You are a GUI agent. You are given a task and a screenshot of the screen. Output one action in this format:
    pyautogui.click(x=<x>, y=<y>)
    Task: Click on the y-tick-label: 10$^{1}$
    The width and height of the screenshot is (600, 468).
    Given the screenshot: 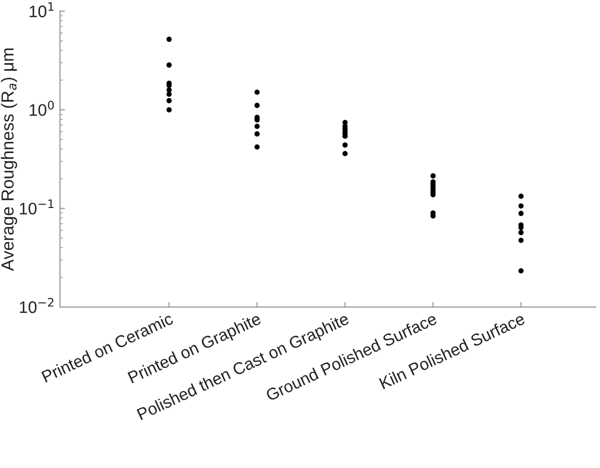 What is the action you would take?
    pyautogui.click(x=42, y=10)
    